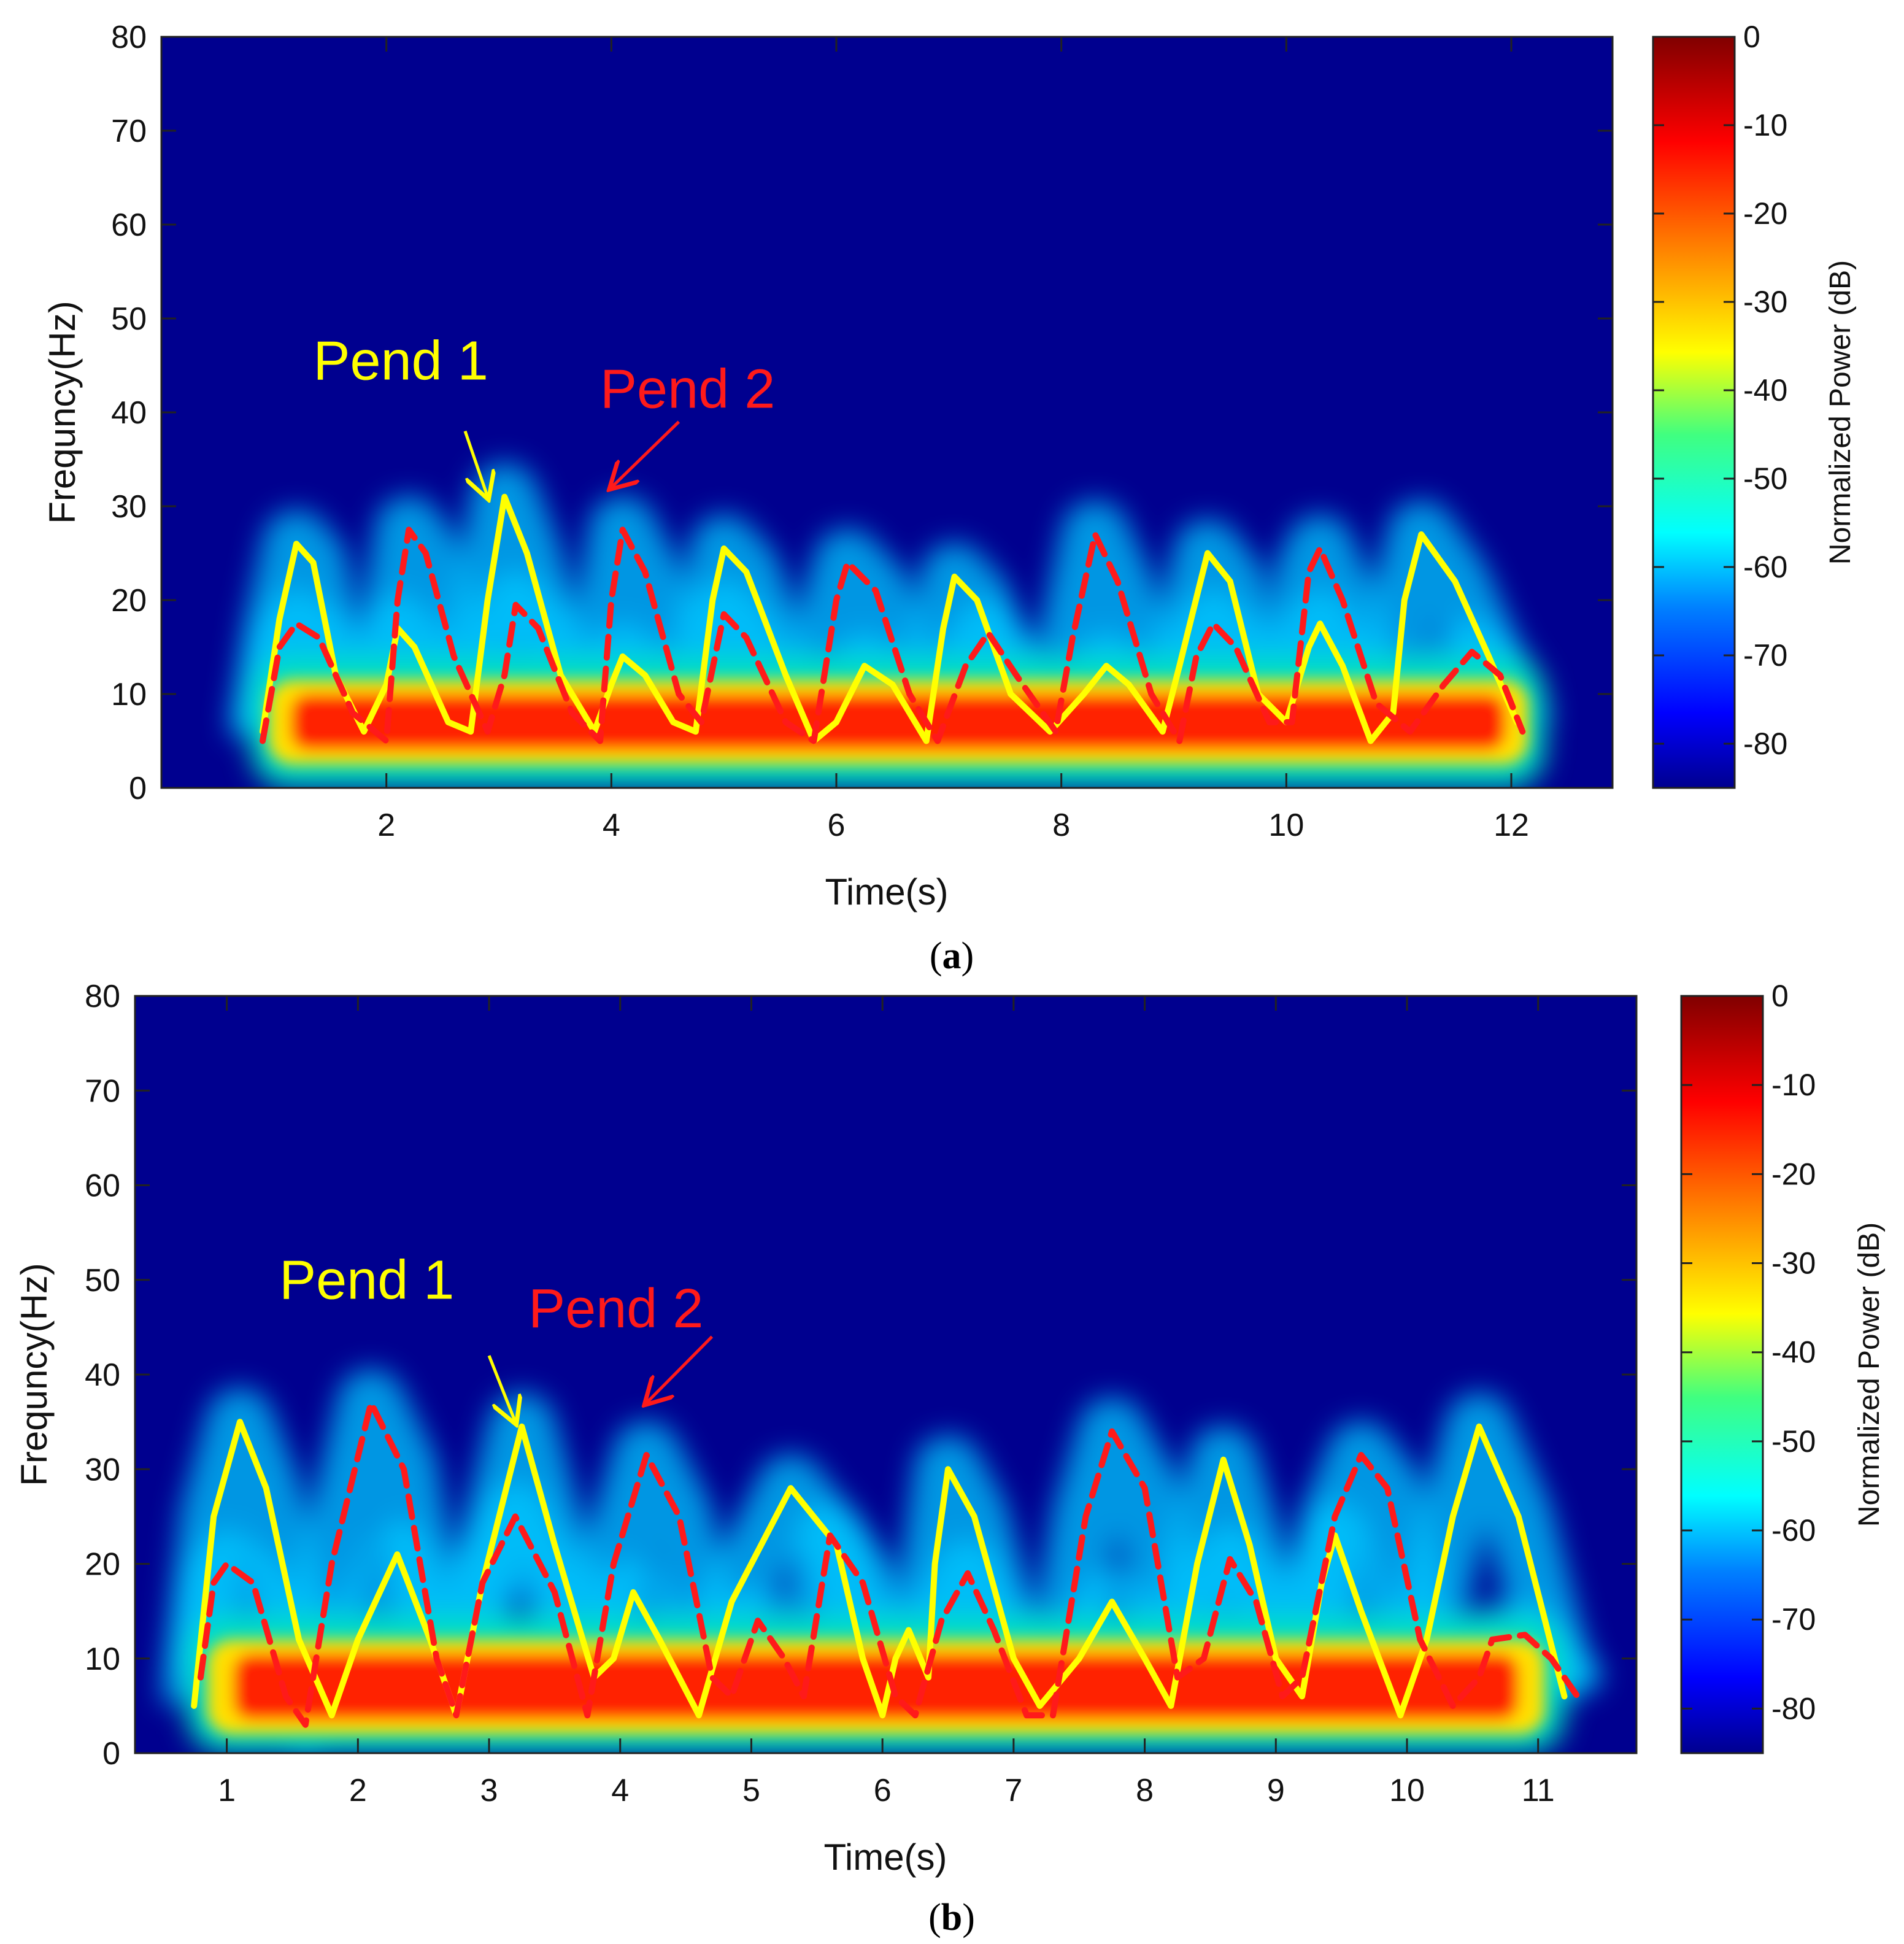  Describe the element at coordinates (62, 412) in the screenshot. I see `y-axis-title-a: Frequncy(Hz)` at that location.